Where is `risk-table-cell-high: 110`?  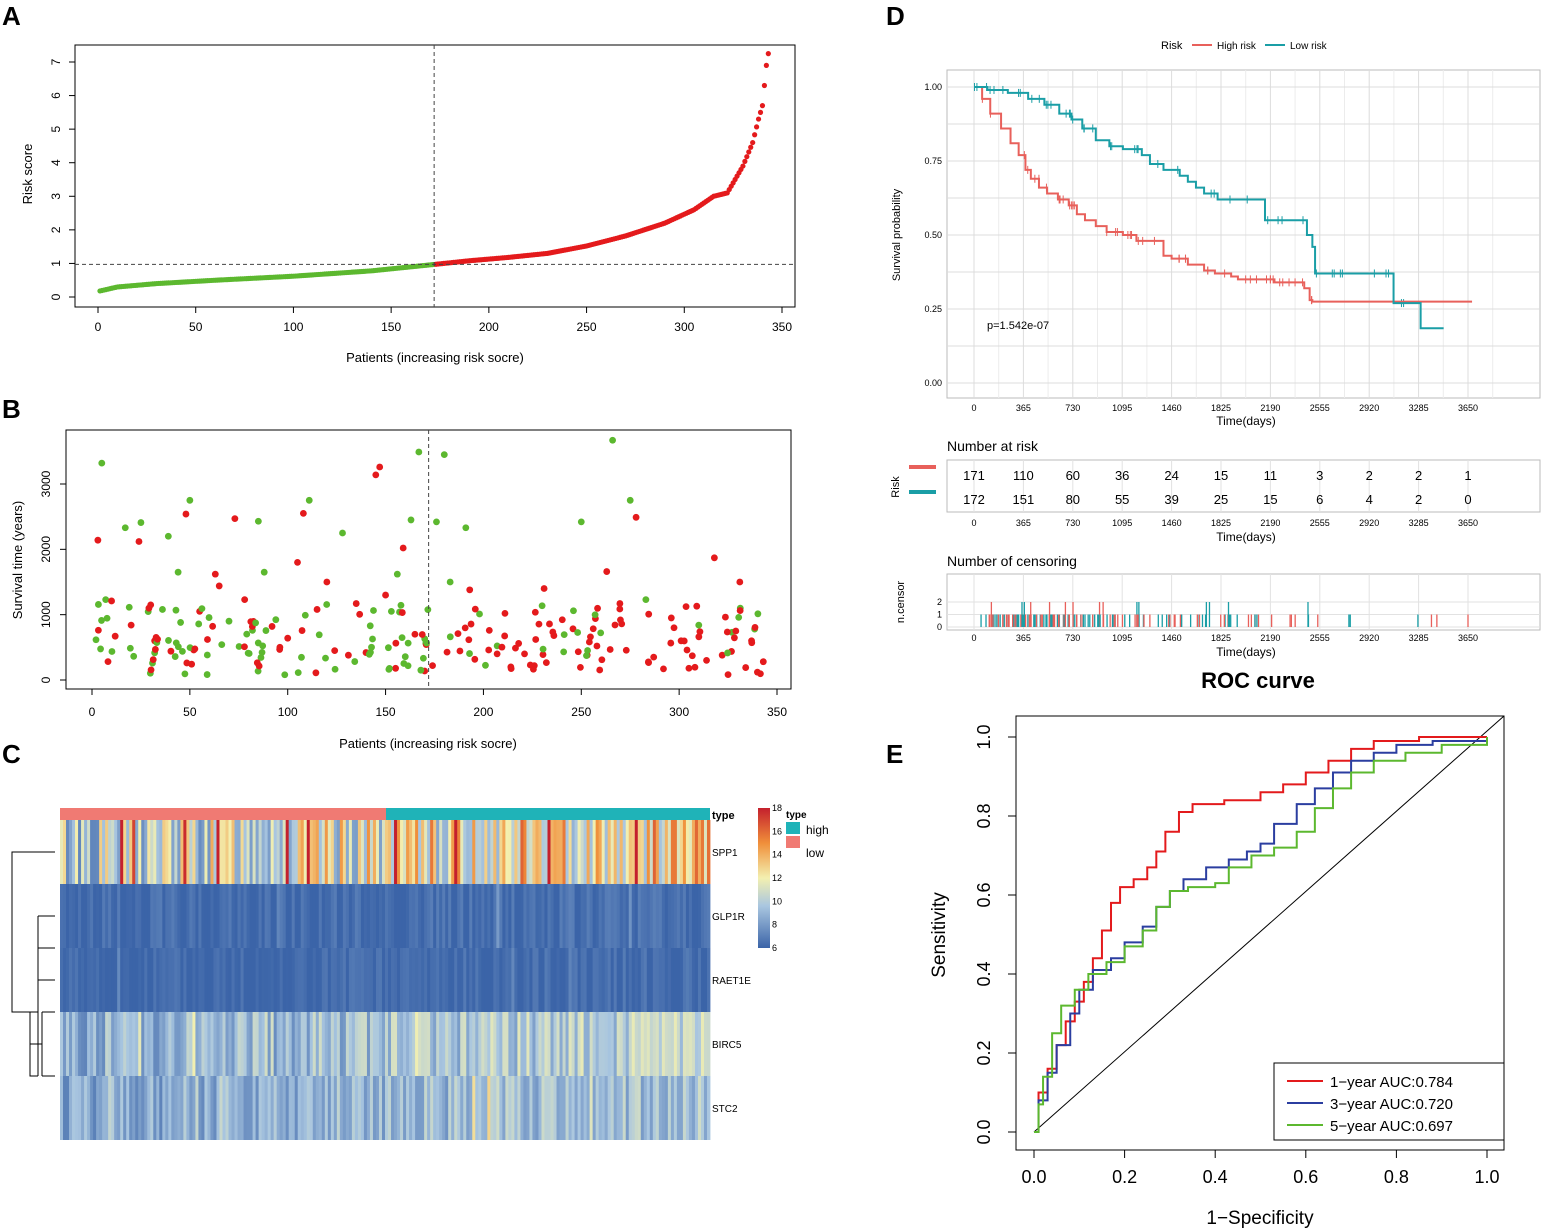 risk-table-cell-high: 110 is located at coordinates (1023, 475).